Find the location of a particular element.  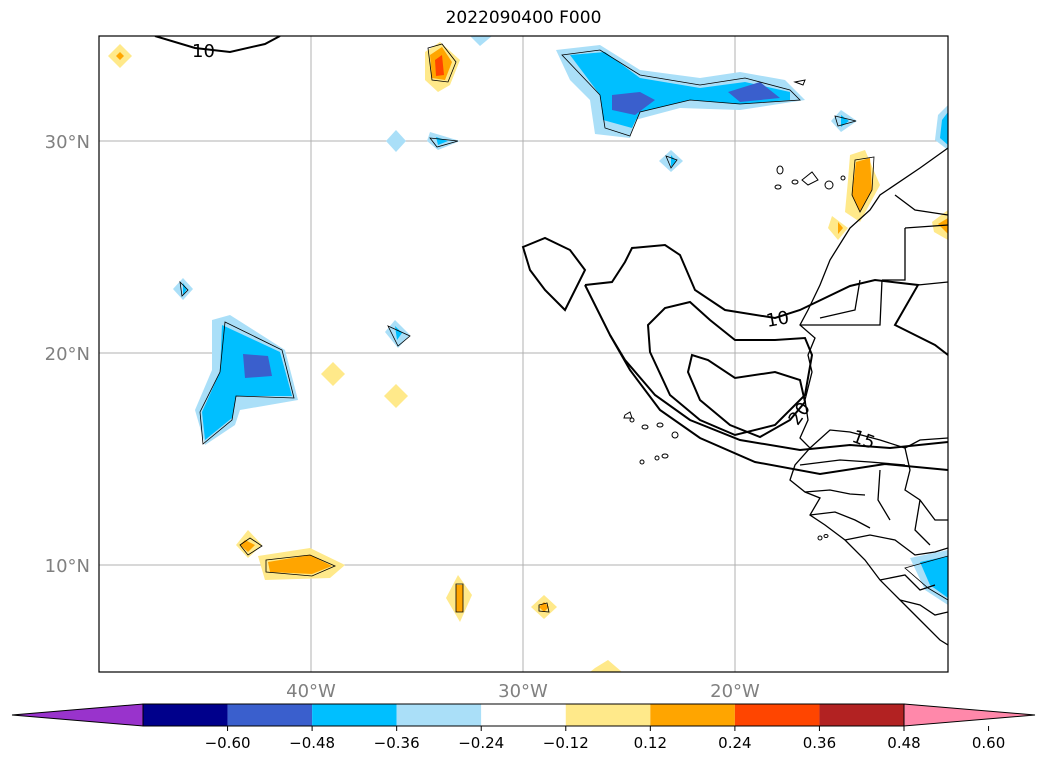

colorbar-tick-label: −0.36 is located at coordinates (397, 743).